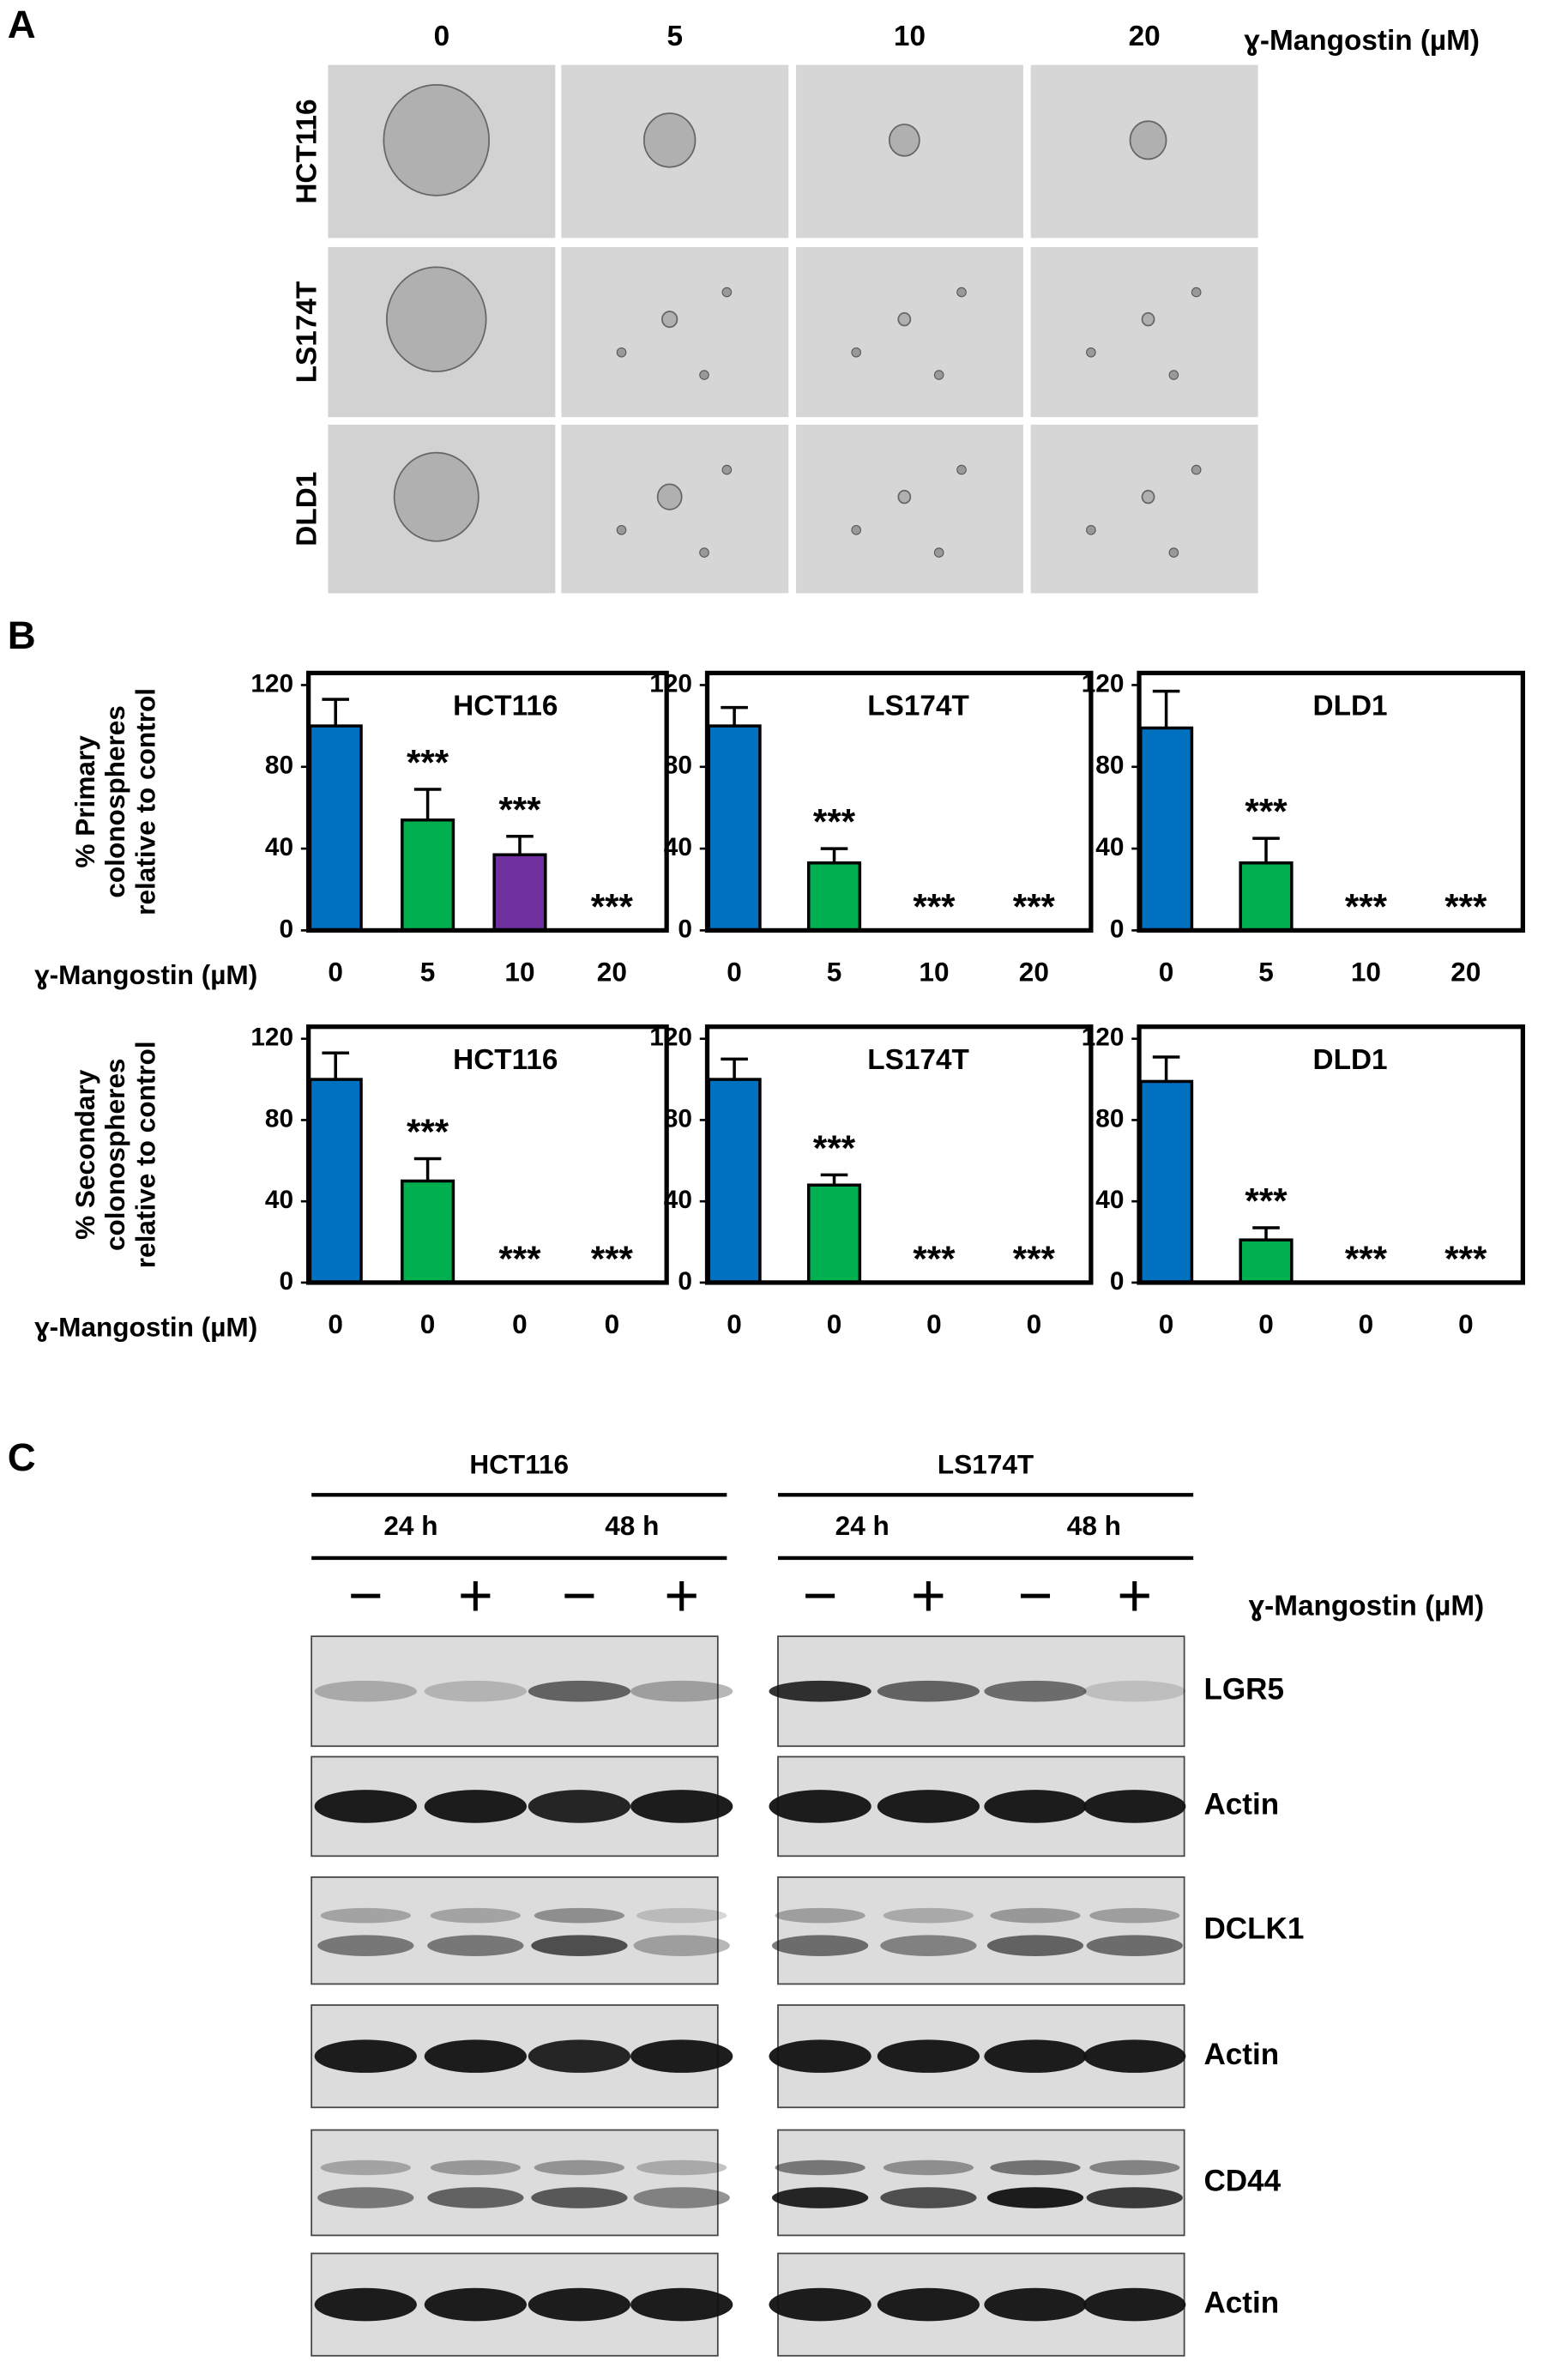 This screenshot has height=2362, width=1568. Describe the element at coordinates (307, 151) in the screenshot. I see `row-label: HCT116` at that location.